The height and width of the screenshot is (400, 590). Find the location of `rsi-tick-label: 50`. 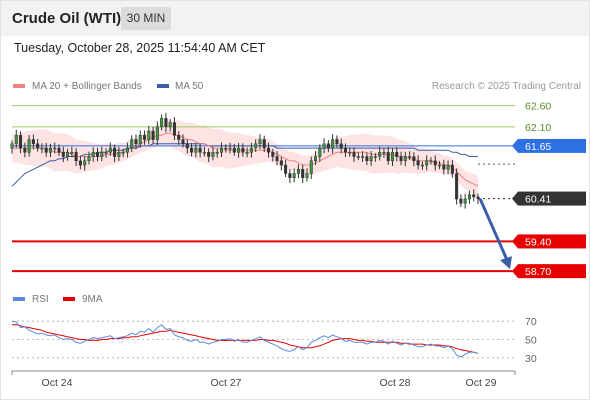

rsi-tick-label: 50 is located at coordinates (531, 341).